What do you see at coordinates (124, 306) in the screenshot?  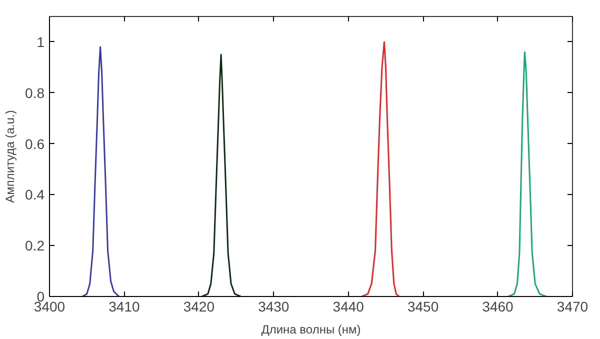 I see `x-tick-label: 3410` at bounding box center [124, 306].